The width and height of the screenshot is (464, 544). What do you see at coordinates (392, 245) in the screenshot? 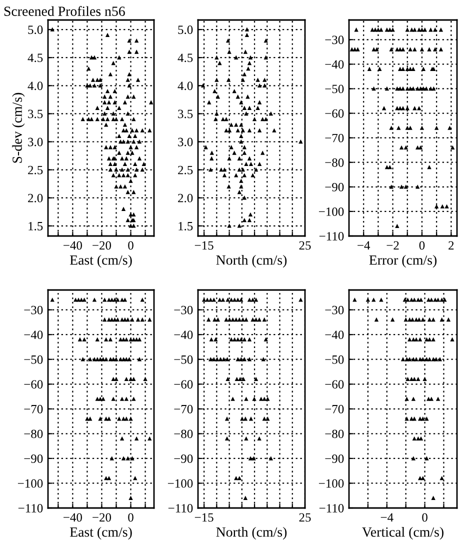
I see `x-tick-label: −2` at bounding box center [392, 245].